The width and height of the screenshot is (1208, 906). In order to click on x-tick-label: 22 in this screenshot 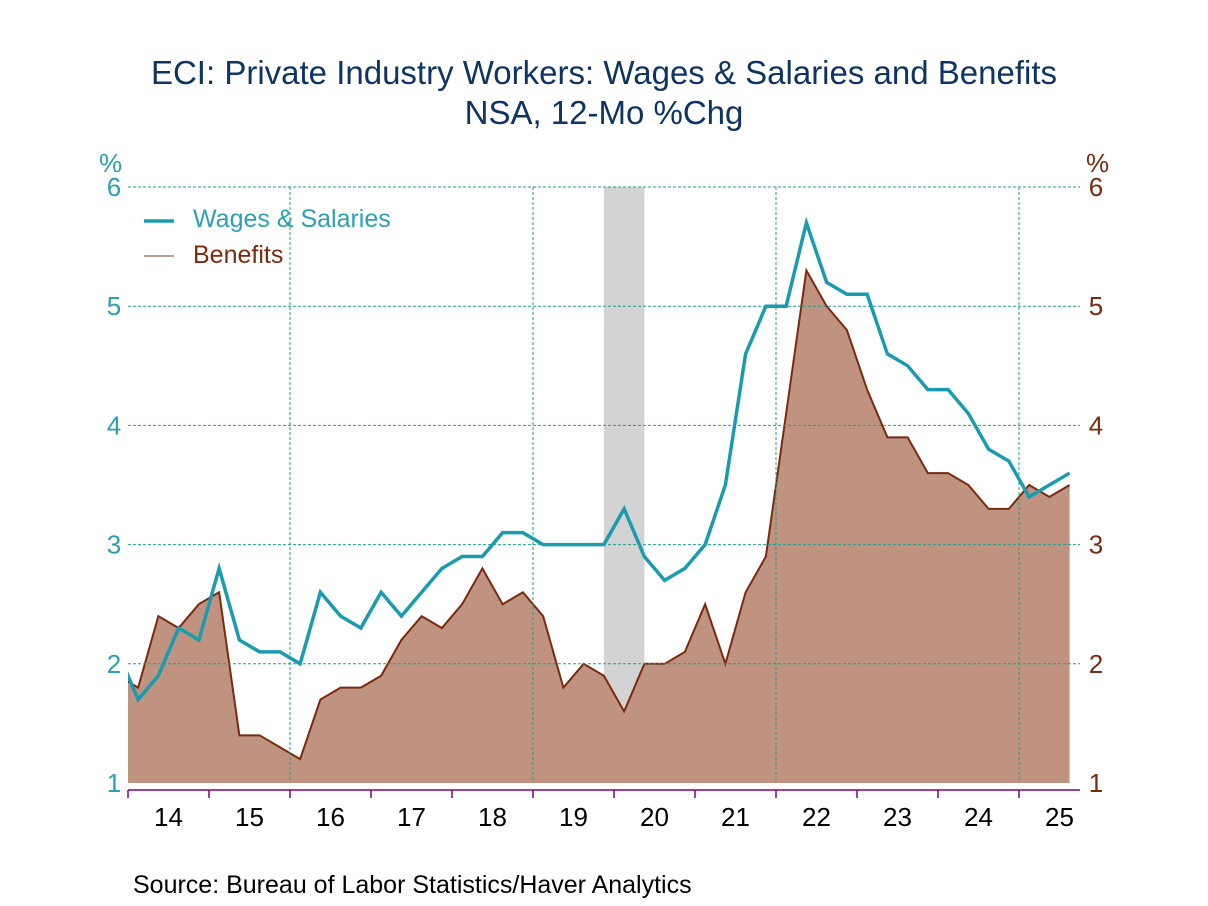, I will do `click(816, 817)`.